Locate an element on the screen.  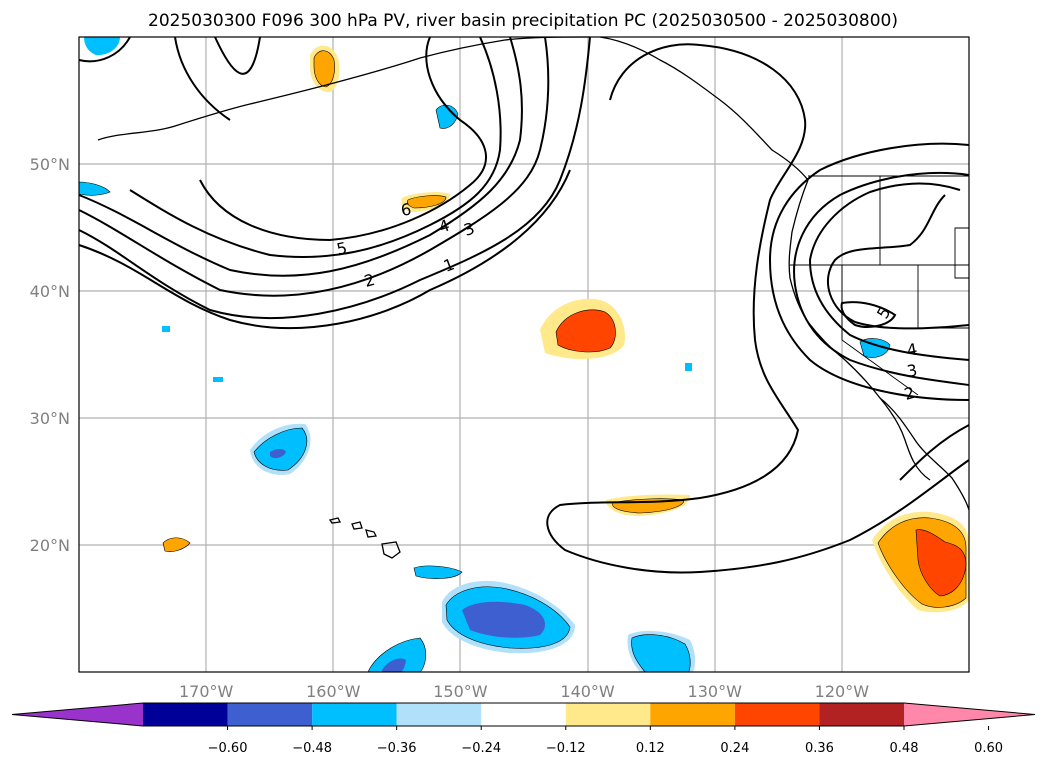
longitude-labels: 170°W 160°W 150°W 140°W 130°W 120°W is located at coordinates (524, 691).